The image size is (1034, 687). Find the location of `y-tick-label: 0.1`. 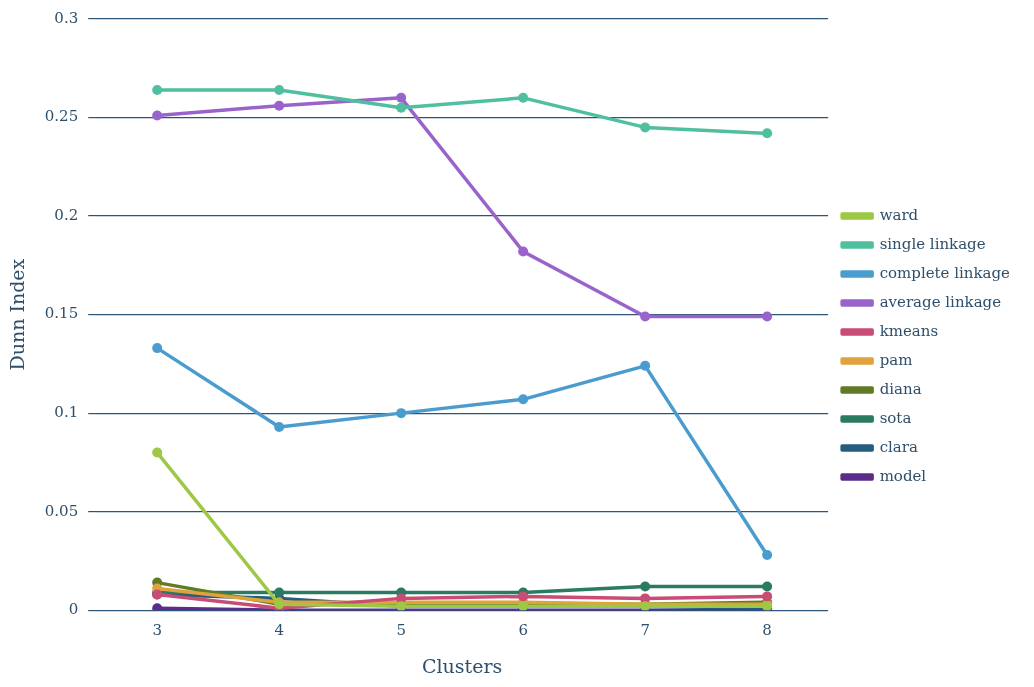

y-tick-label: 0.1 is located at coordinates (66, 412).